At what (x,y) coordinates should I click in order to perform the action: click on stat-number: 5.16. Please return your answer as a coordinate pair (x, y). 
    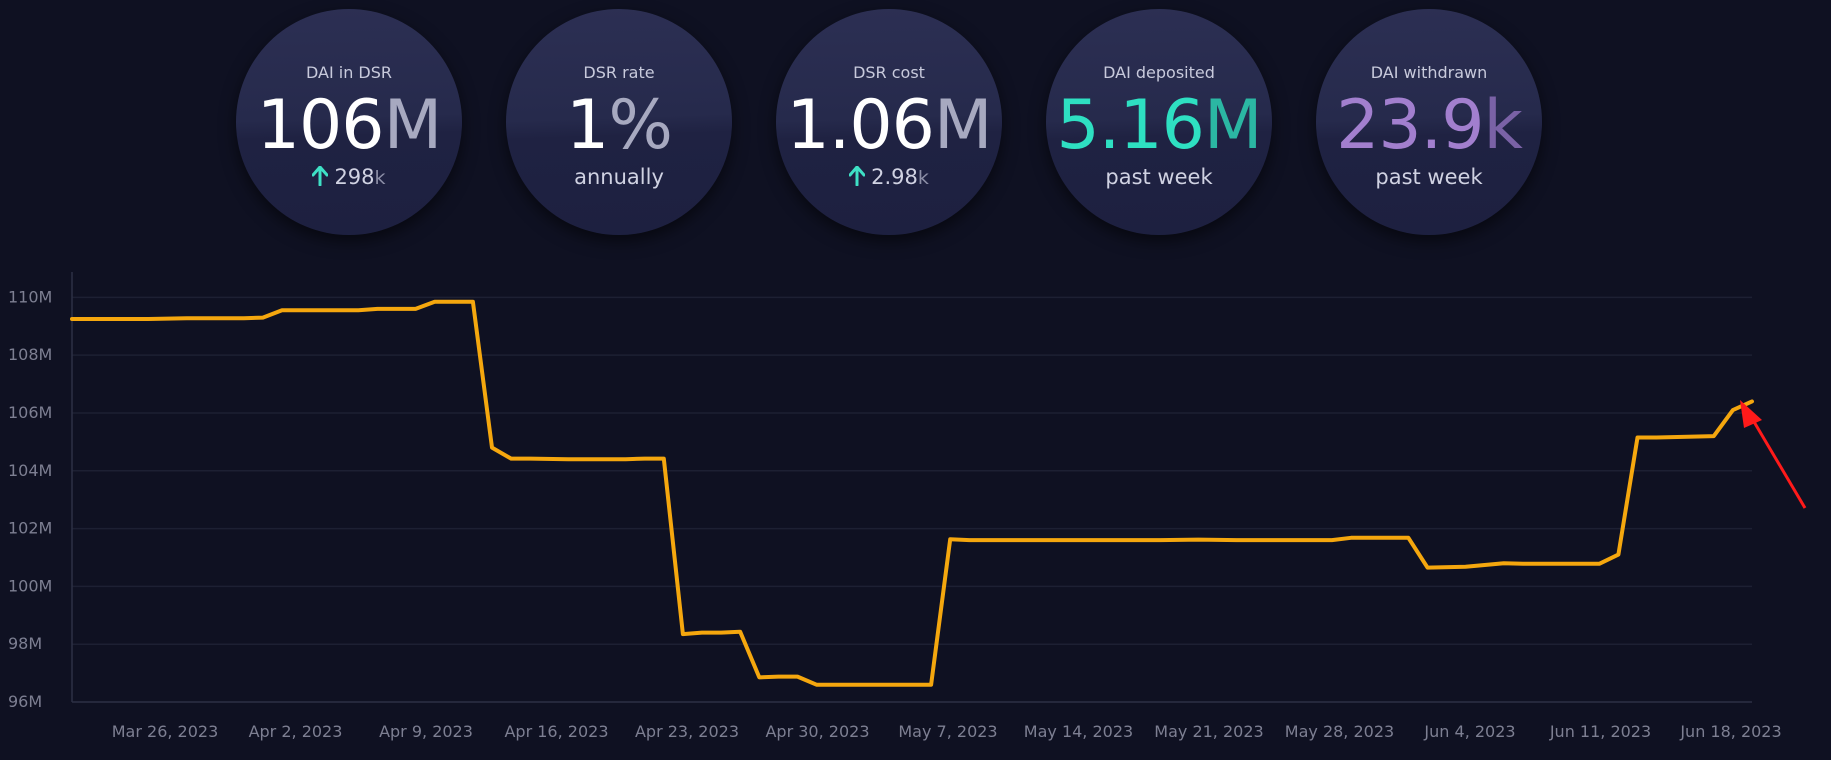
    Looking at the image, I should click on (1130, 125).